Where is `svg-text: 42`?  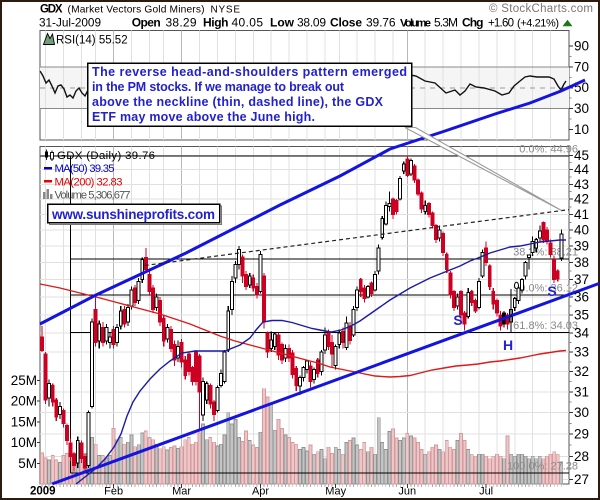 svg-text: 42 is located at coordinates (581, 199).